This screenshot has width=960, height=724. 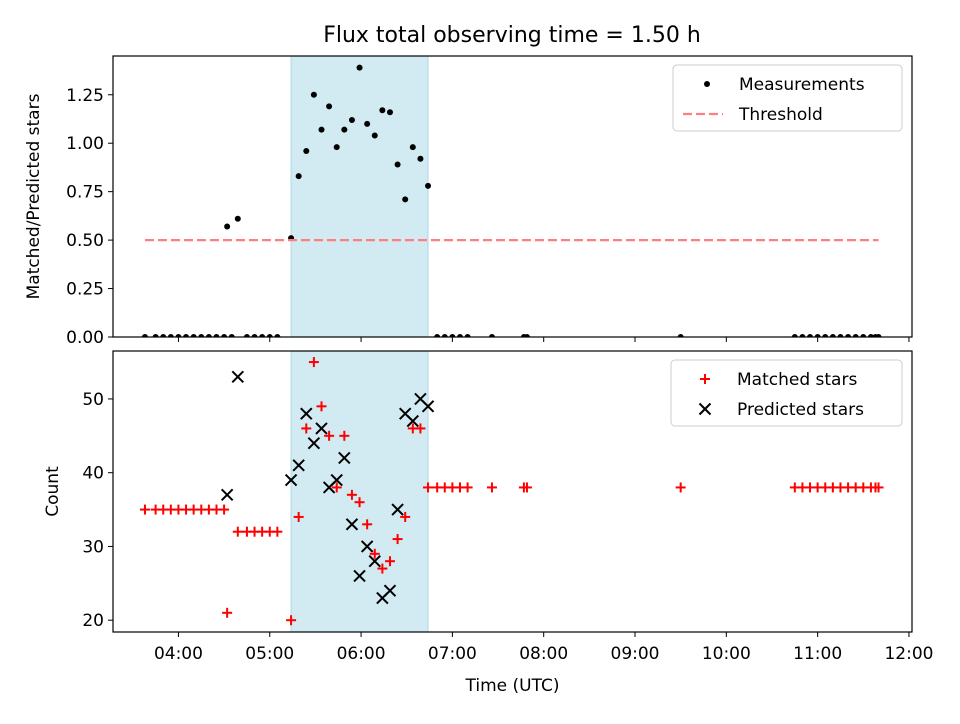 What do you see at coordinates (361, 654) in the screenshot?
I see `x-tick-label: 06:00` at bounding box center [361, 654].